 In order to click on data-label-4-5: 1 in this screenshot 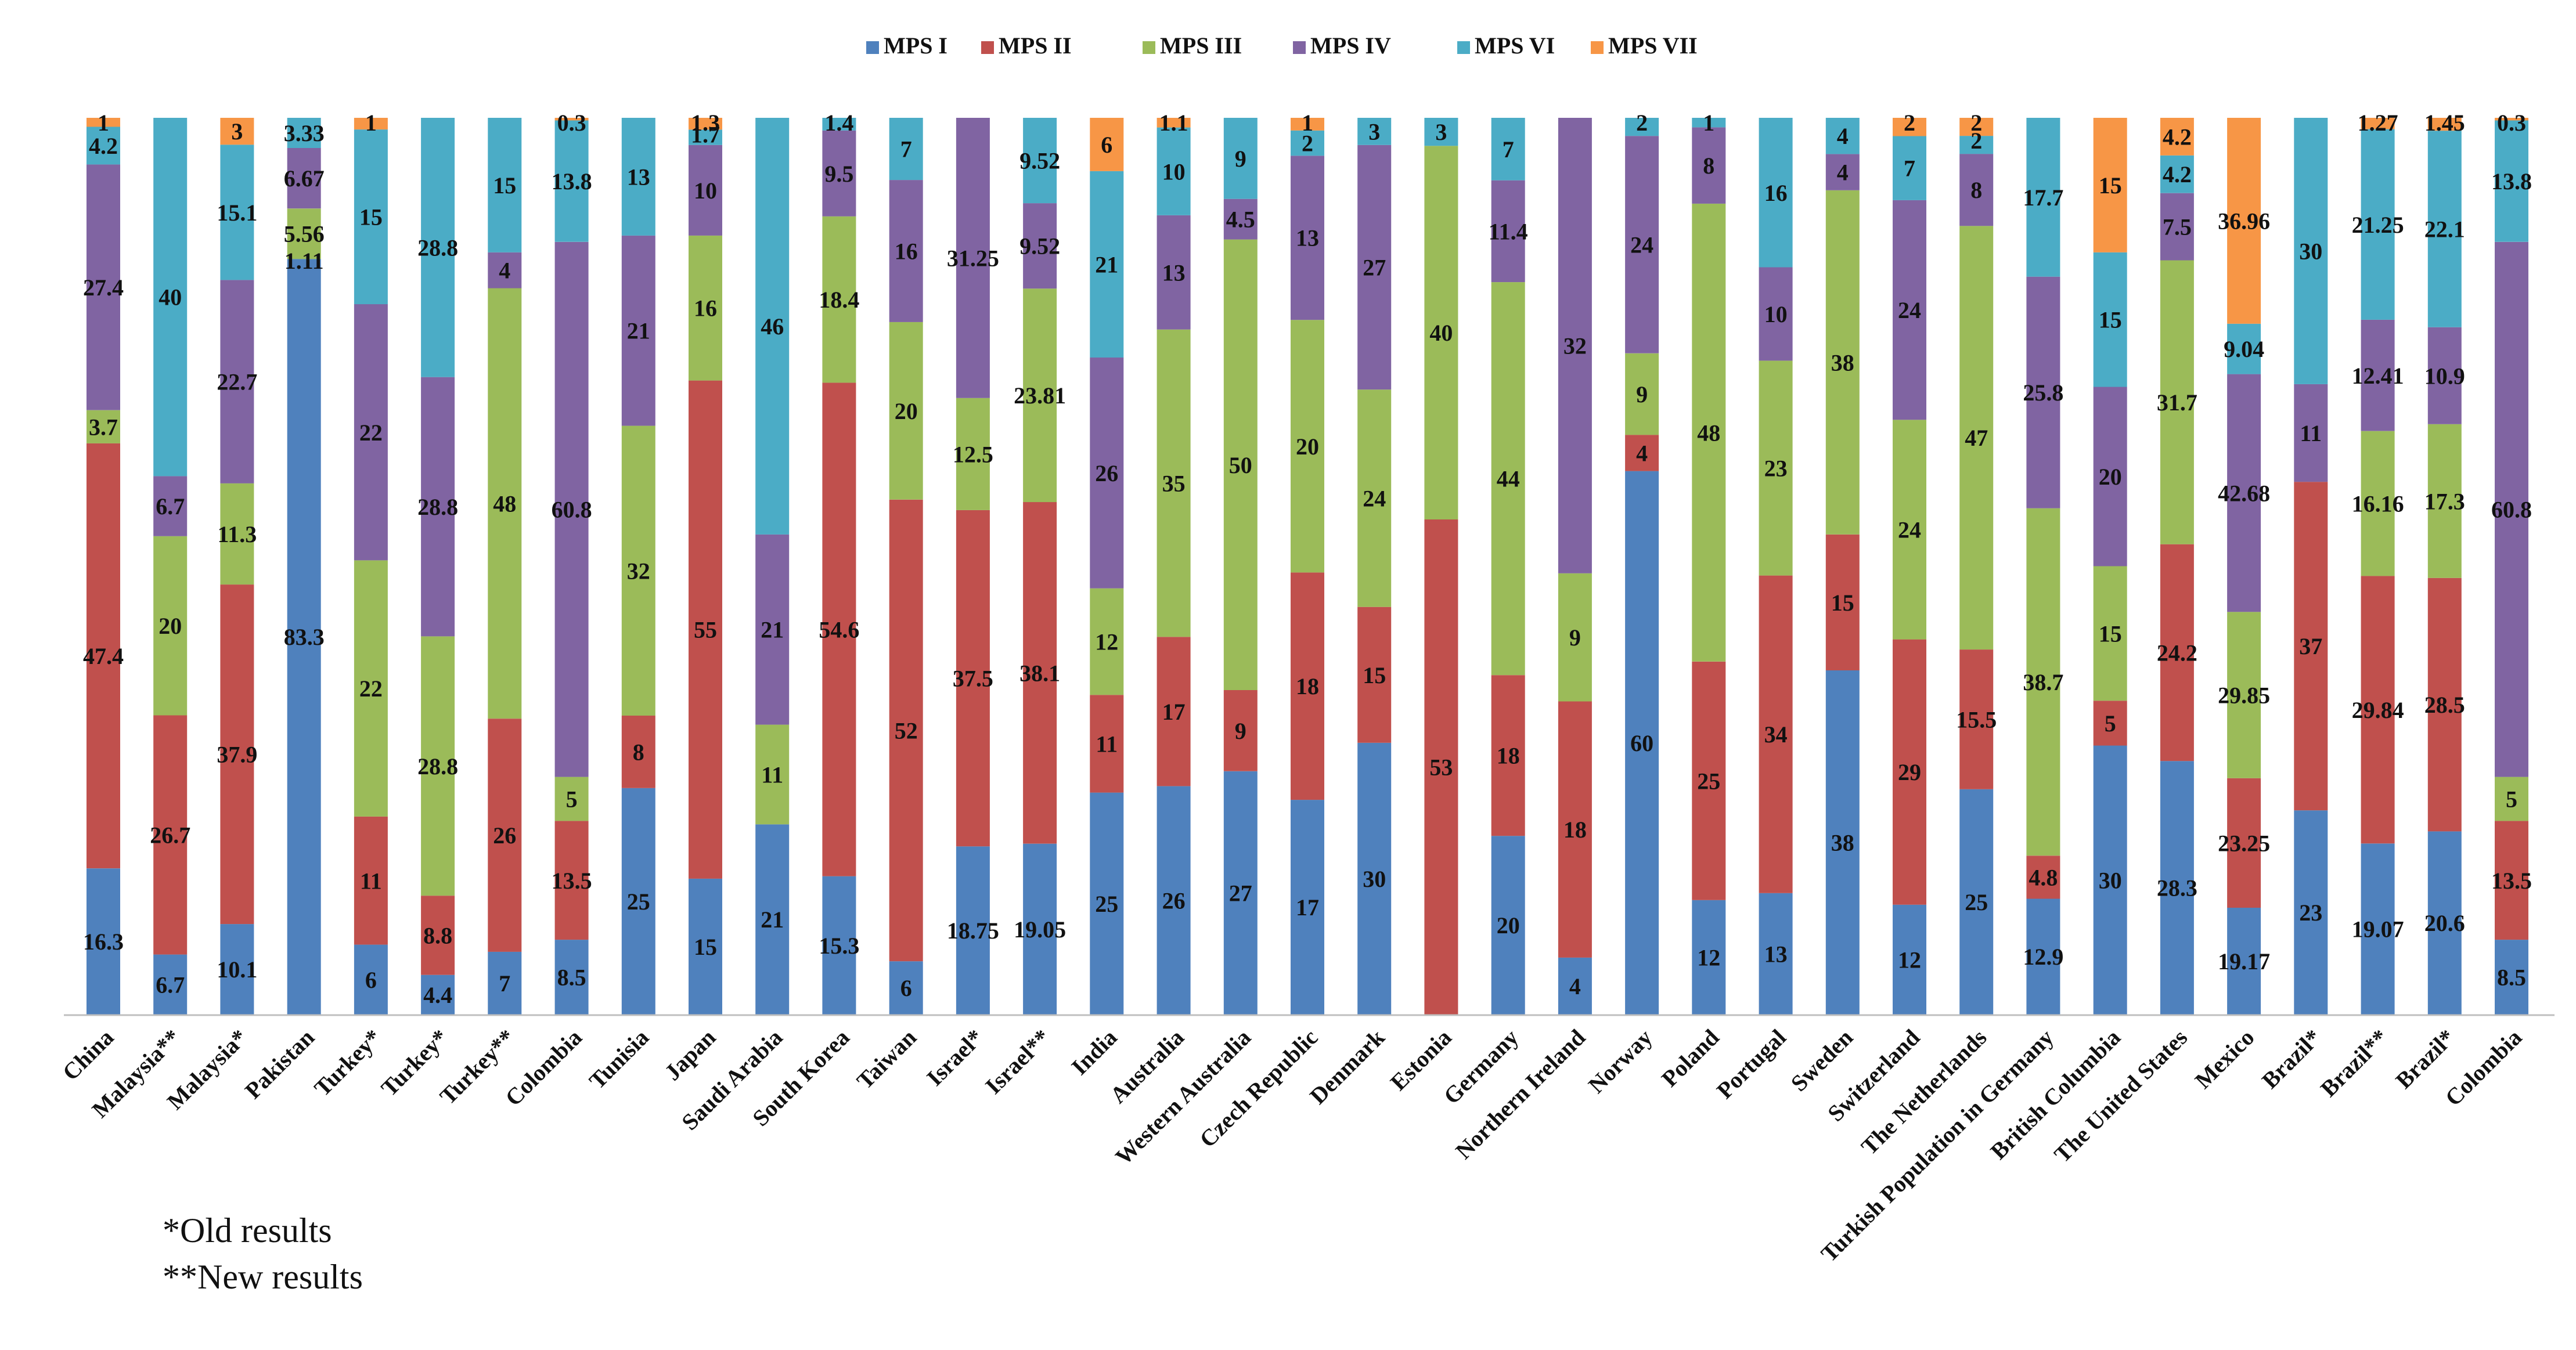, I will do `click(371, 123)`.